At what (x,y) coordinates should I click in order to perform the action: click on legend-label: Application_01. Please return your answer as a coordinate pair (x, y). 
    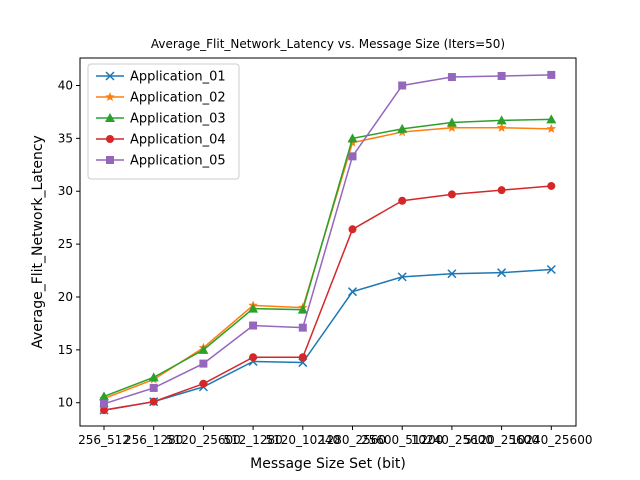
    Looking at the image, I should click on (178, 77).